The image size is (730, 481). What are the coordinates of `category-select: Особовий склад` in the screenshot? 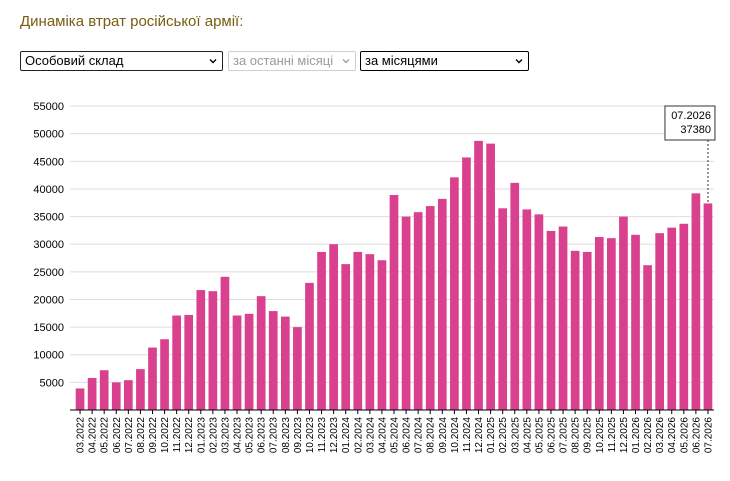 It's located at (121, 61).